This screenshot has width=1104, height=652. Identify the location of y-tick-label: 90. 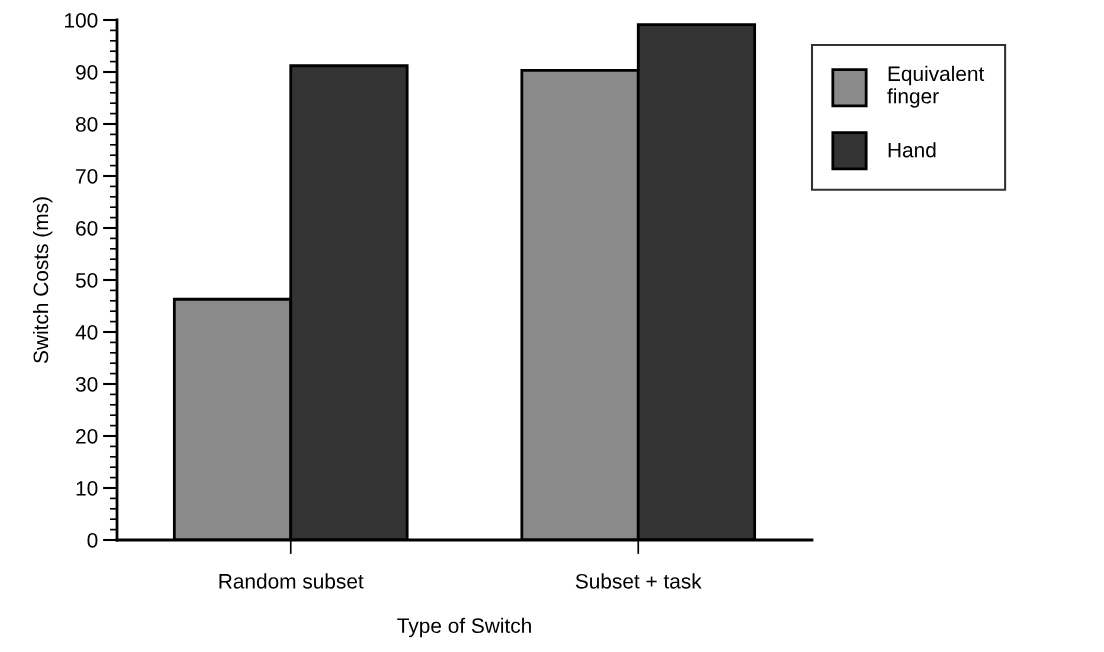
(87, 72).